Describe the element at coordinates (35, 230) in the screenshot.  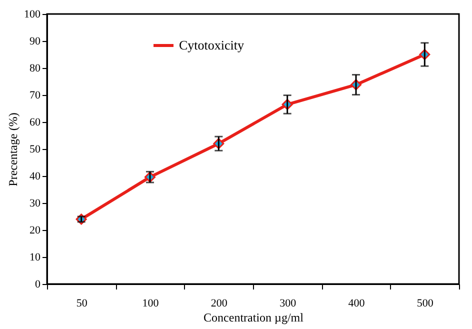
I see `y-tick-label: 20` at that location.